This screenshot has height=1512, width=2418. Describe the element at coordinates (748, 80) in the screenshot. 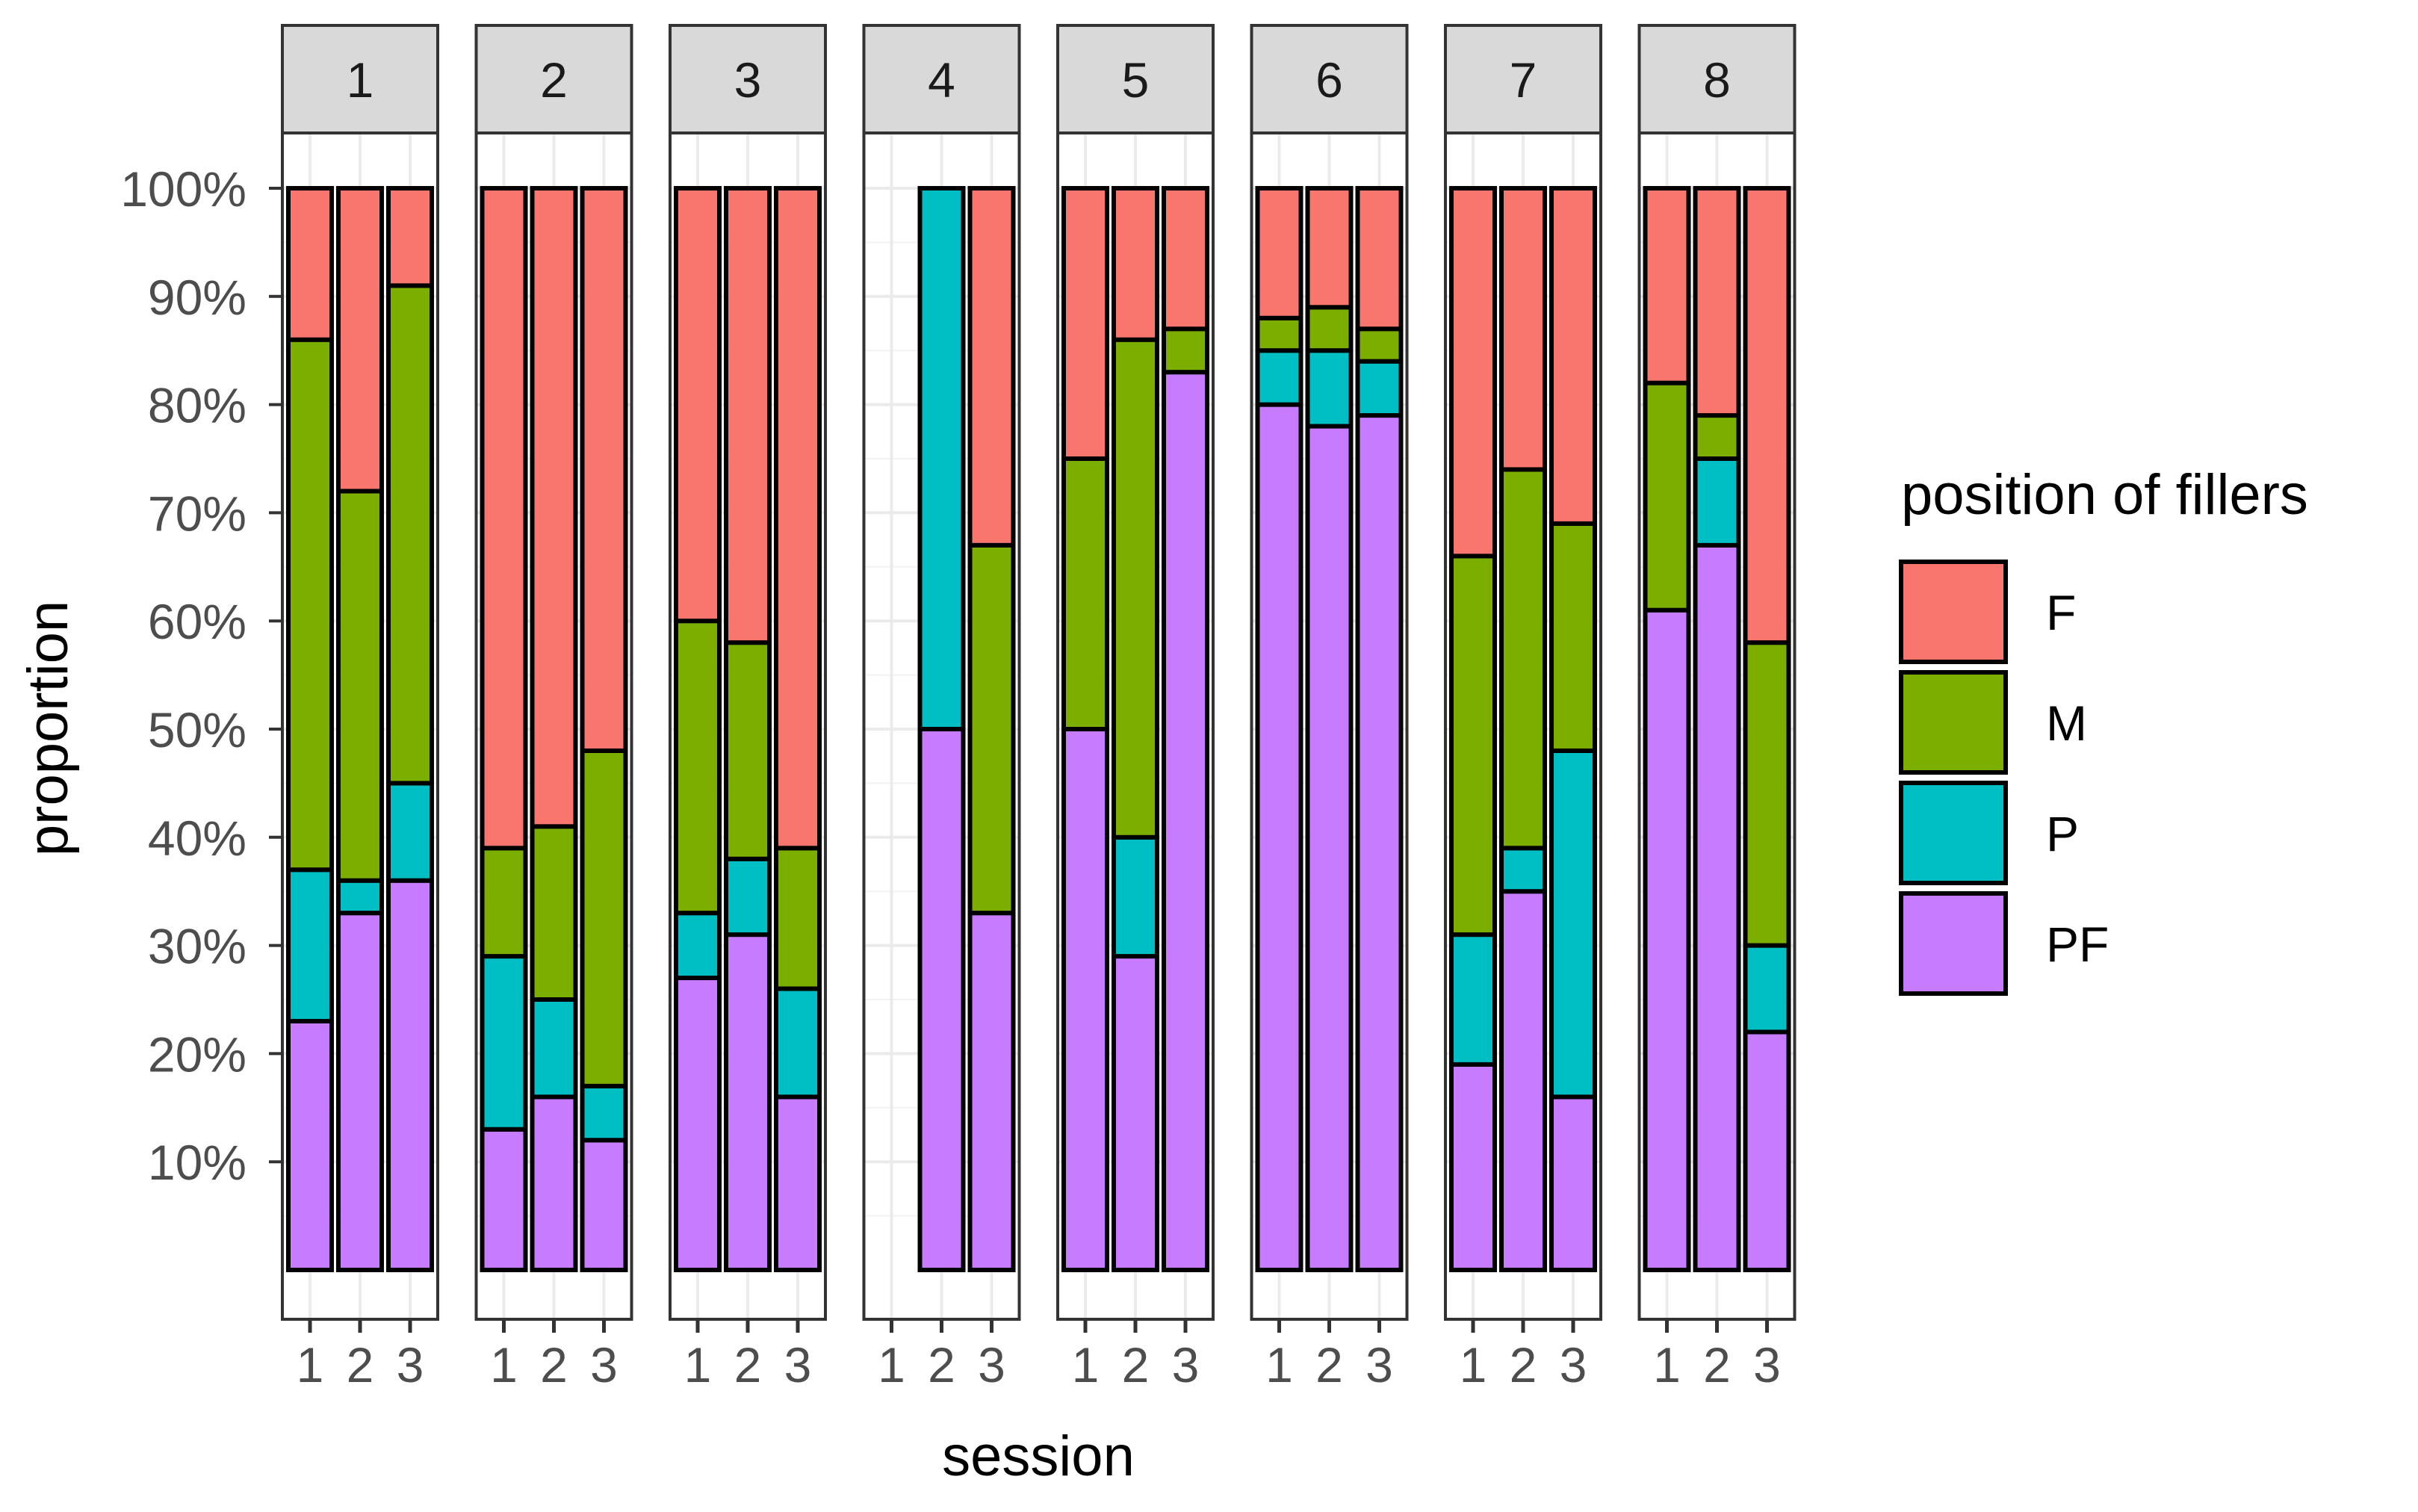

I see `facet-strip-label: 3` at that location.